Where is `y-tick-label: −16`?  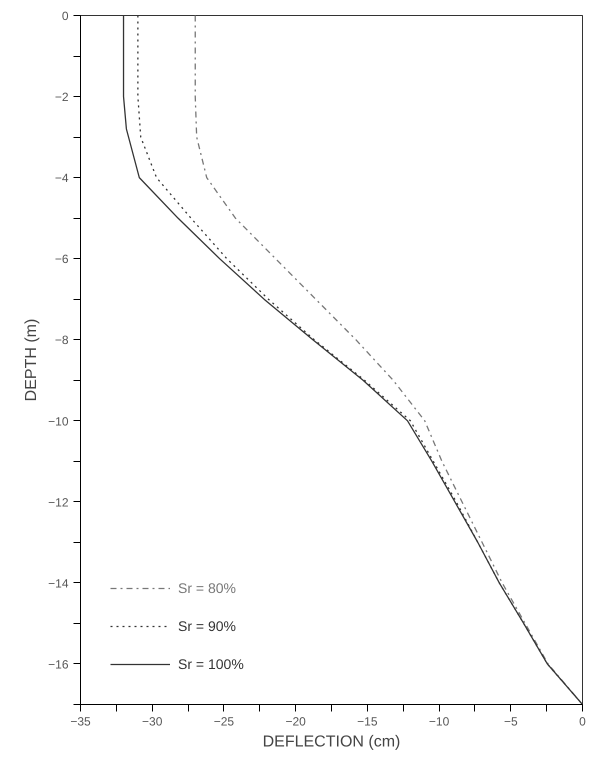 y-tick-label: −16 is located at coordinates (58, 664).